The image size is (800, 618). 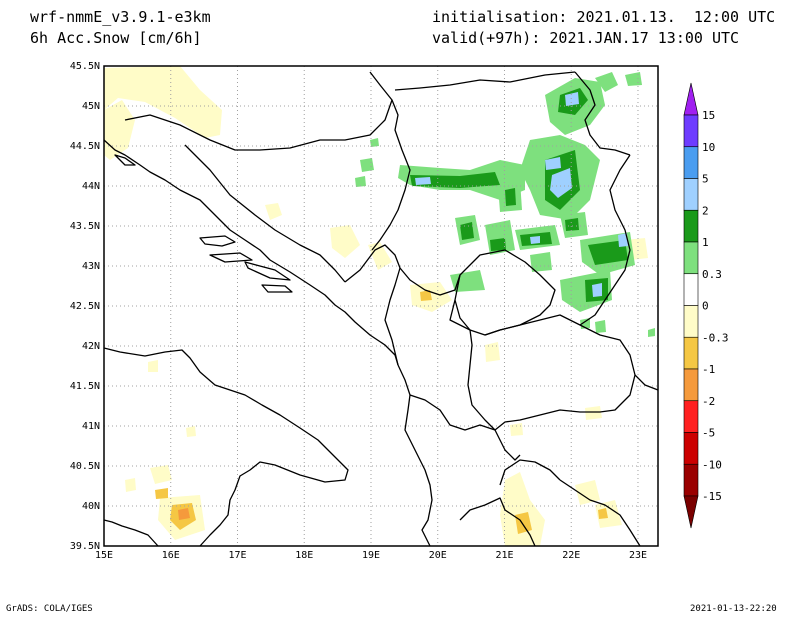 What do you see at coordinates (391, 175) in the screenshot?
I see `bosnia-serbia-border` at bounding box center [391, 175].